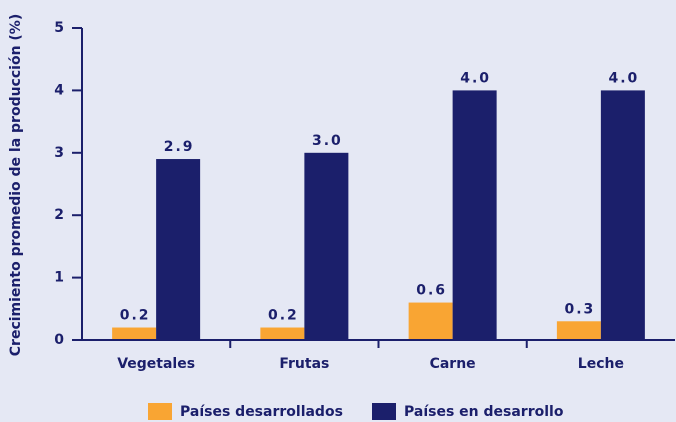  I want to click on data-label: 0.6, so click(431, 291).